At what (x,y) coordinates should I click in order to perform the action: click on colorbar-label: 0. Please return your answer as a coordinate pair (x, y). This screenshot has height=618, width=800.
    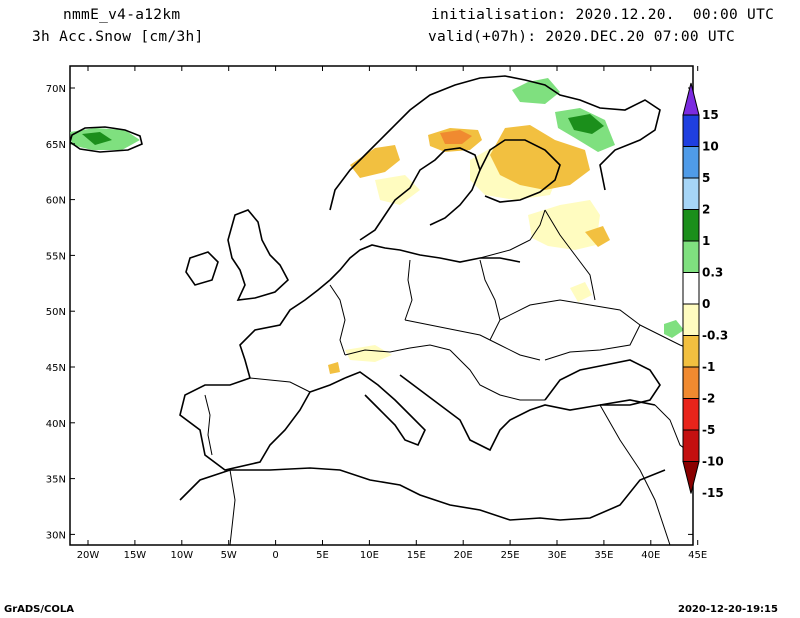
    Looking at the image, I should click on (706, 304).